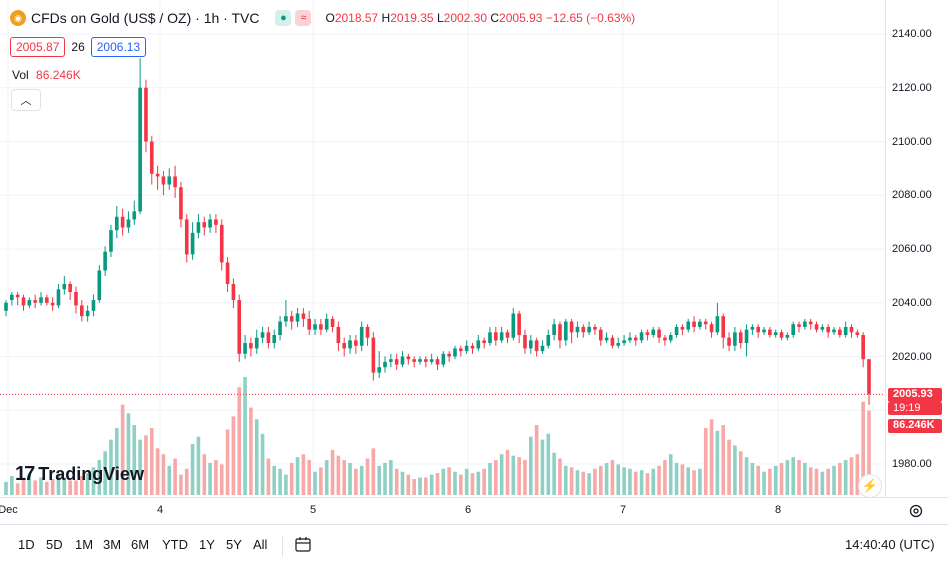 The width and height of the screenshot is (948, 569). Describe the element at coordinates (330, 18) in the screenshot. I see `open-label: O` at that location.